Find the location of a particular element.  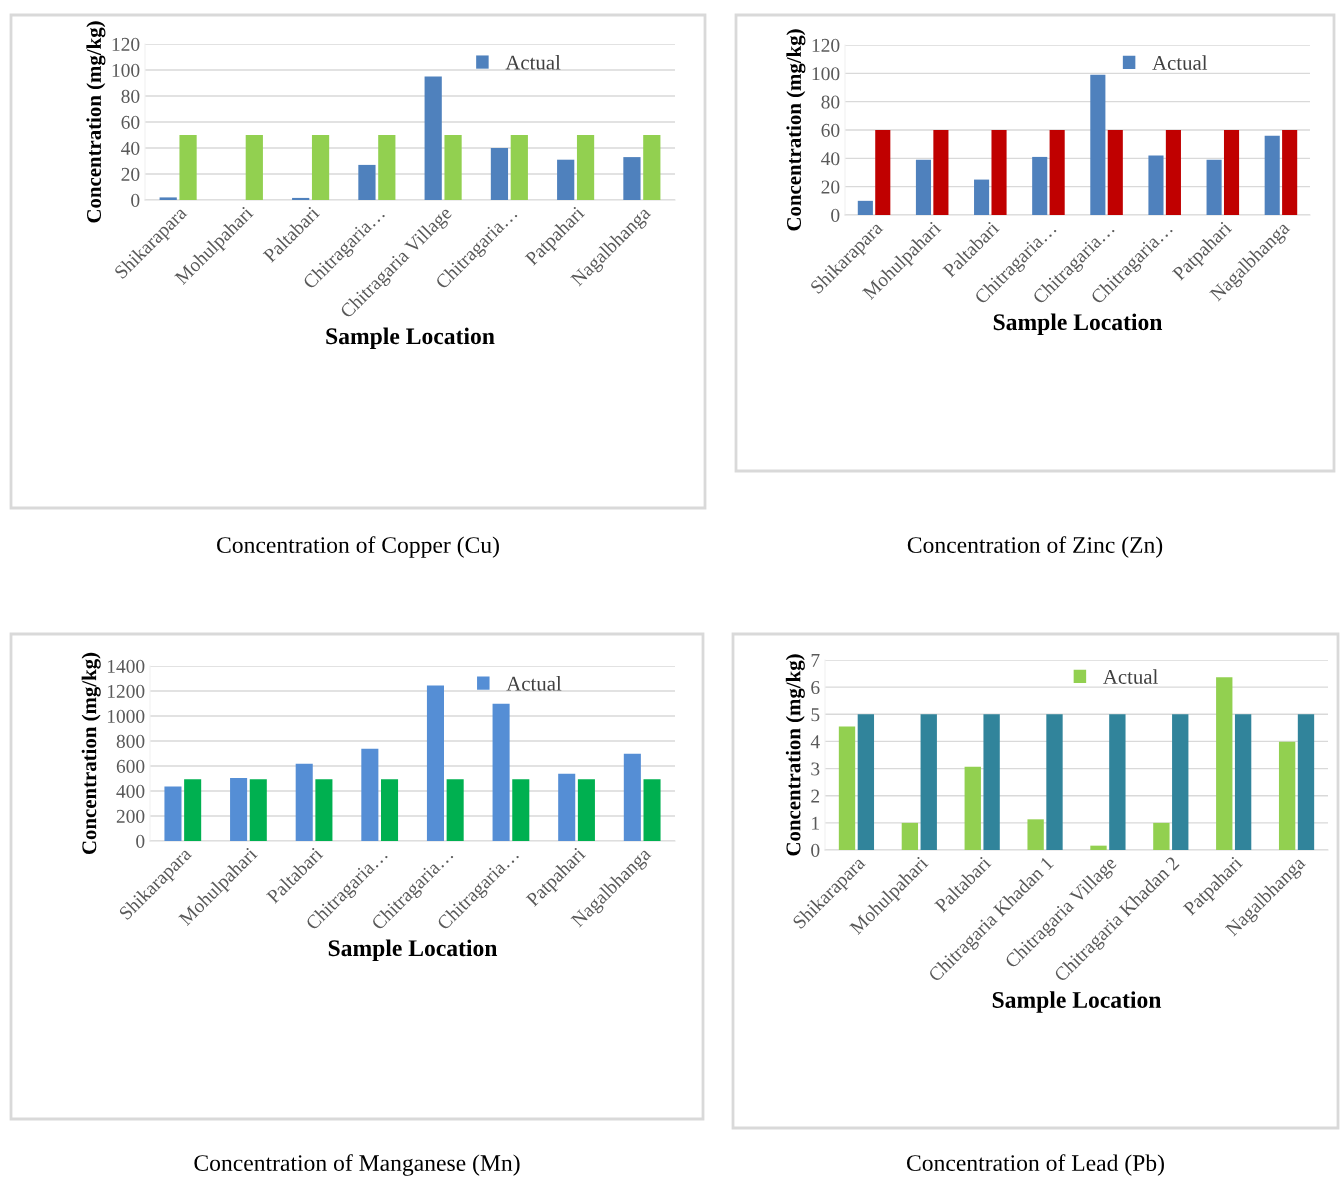

y-tick-label: 3 is located at coordinates (815, 769).